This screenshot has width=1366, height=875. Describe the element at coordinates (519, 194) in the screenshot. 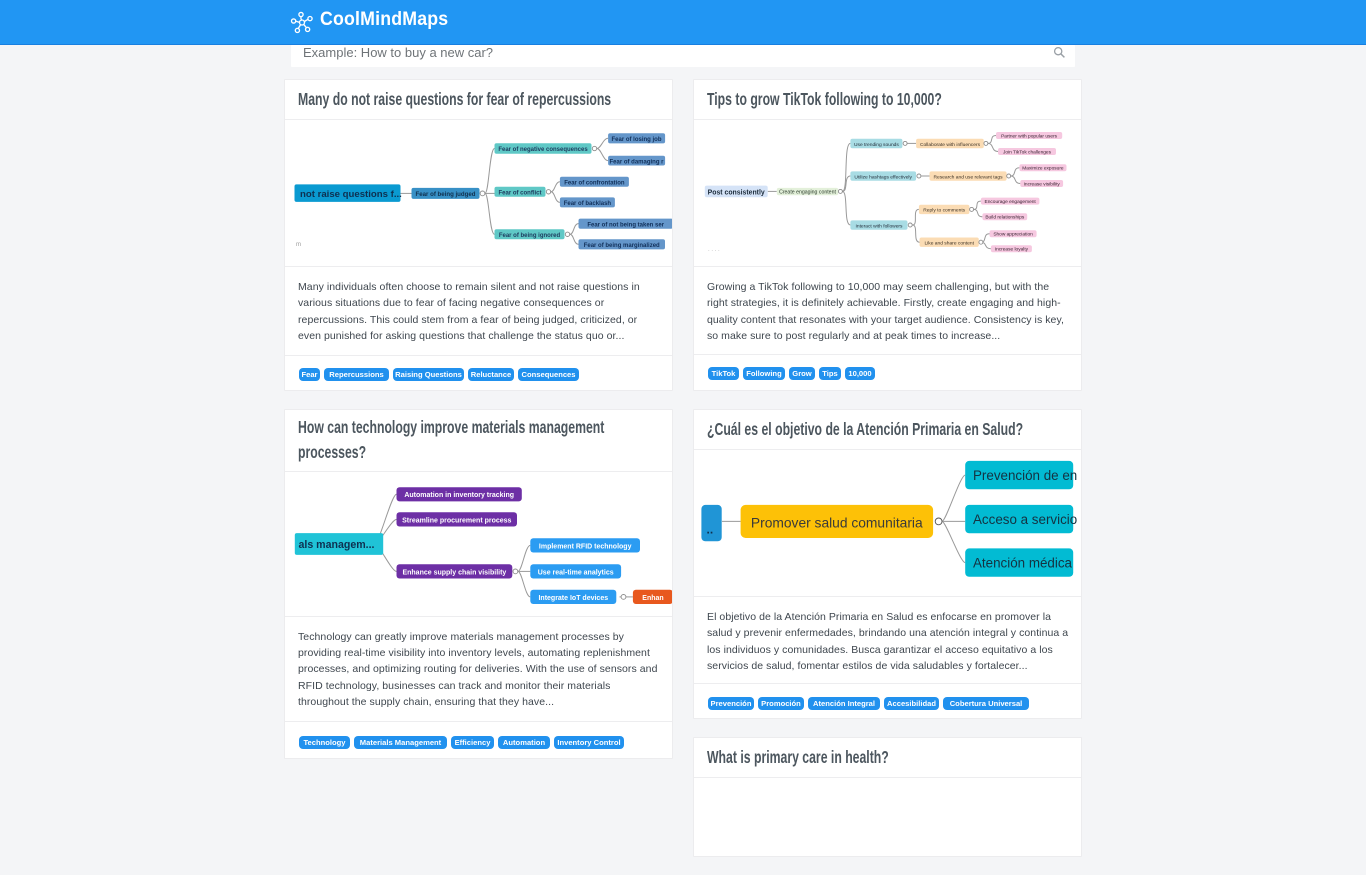

I see `svg-text: Fear of conflict` at that location.